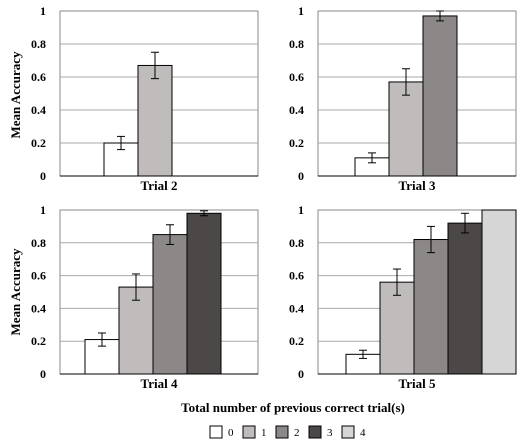 Image resolution: width=527 pixels, height=445 pixels. Describe the element at coordinates (15, 292) in the screenshot. I see `y-axis-label-bottom: Mean Accuracy` at that location.